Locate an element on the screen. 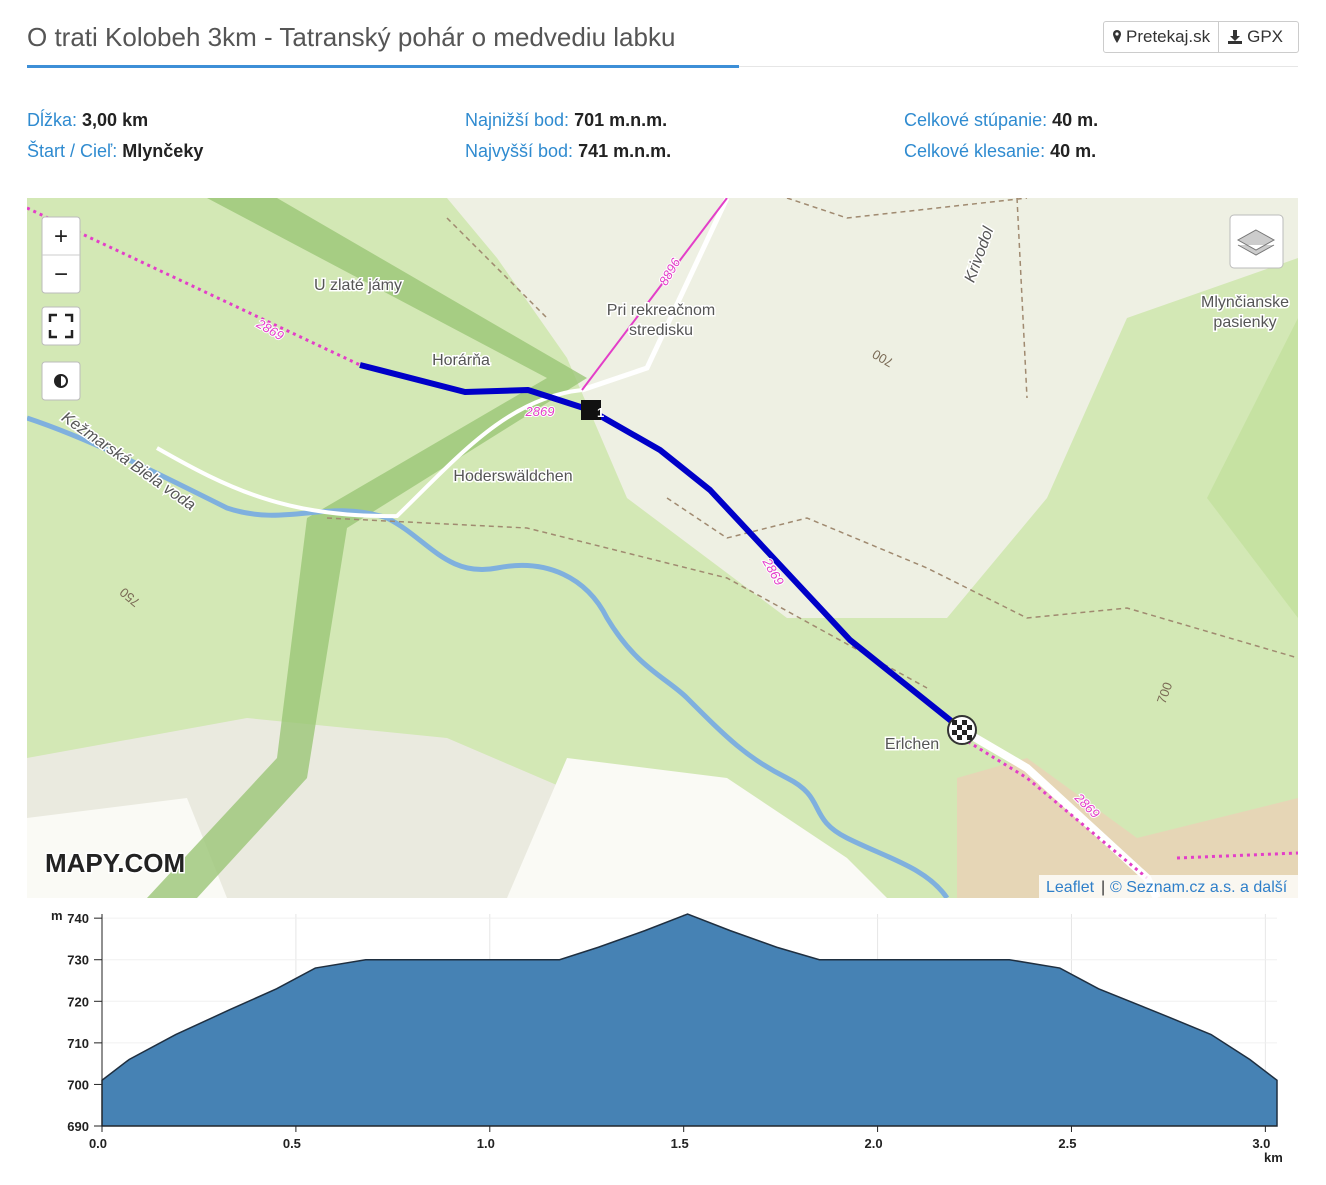  map-label: Horárňa is located at coordinates (461, 360).